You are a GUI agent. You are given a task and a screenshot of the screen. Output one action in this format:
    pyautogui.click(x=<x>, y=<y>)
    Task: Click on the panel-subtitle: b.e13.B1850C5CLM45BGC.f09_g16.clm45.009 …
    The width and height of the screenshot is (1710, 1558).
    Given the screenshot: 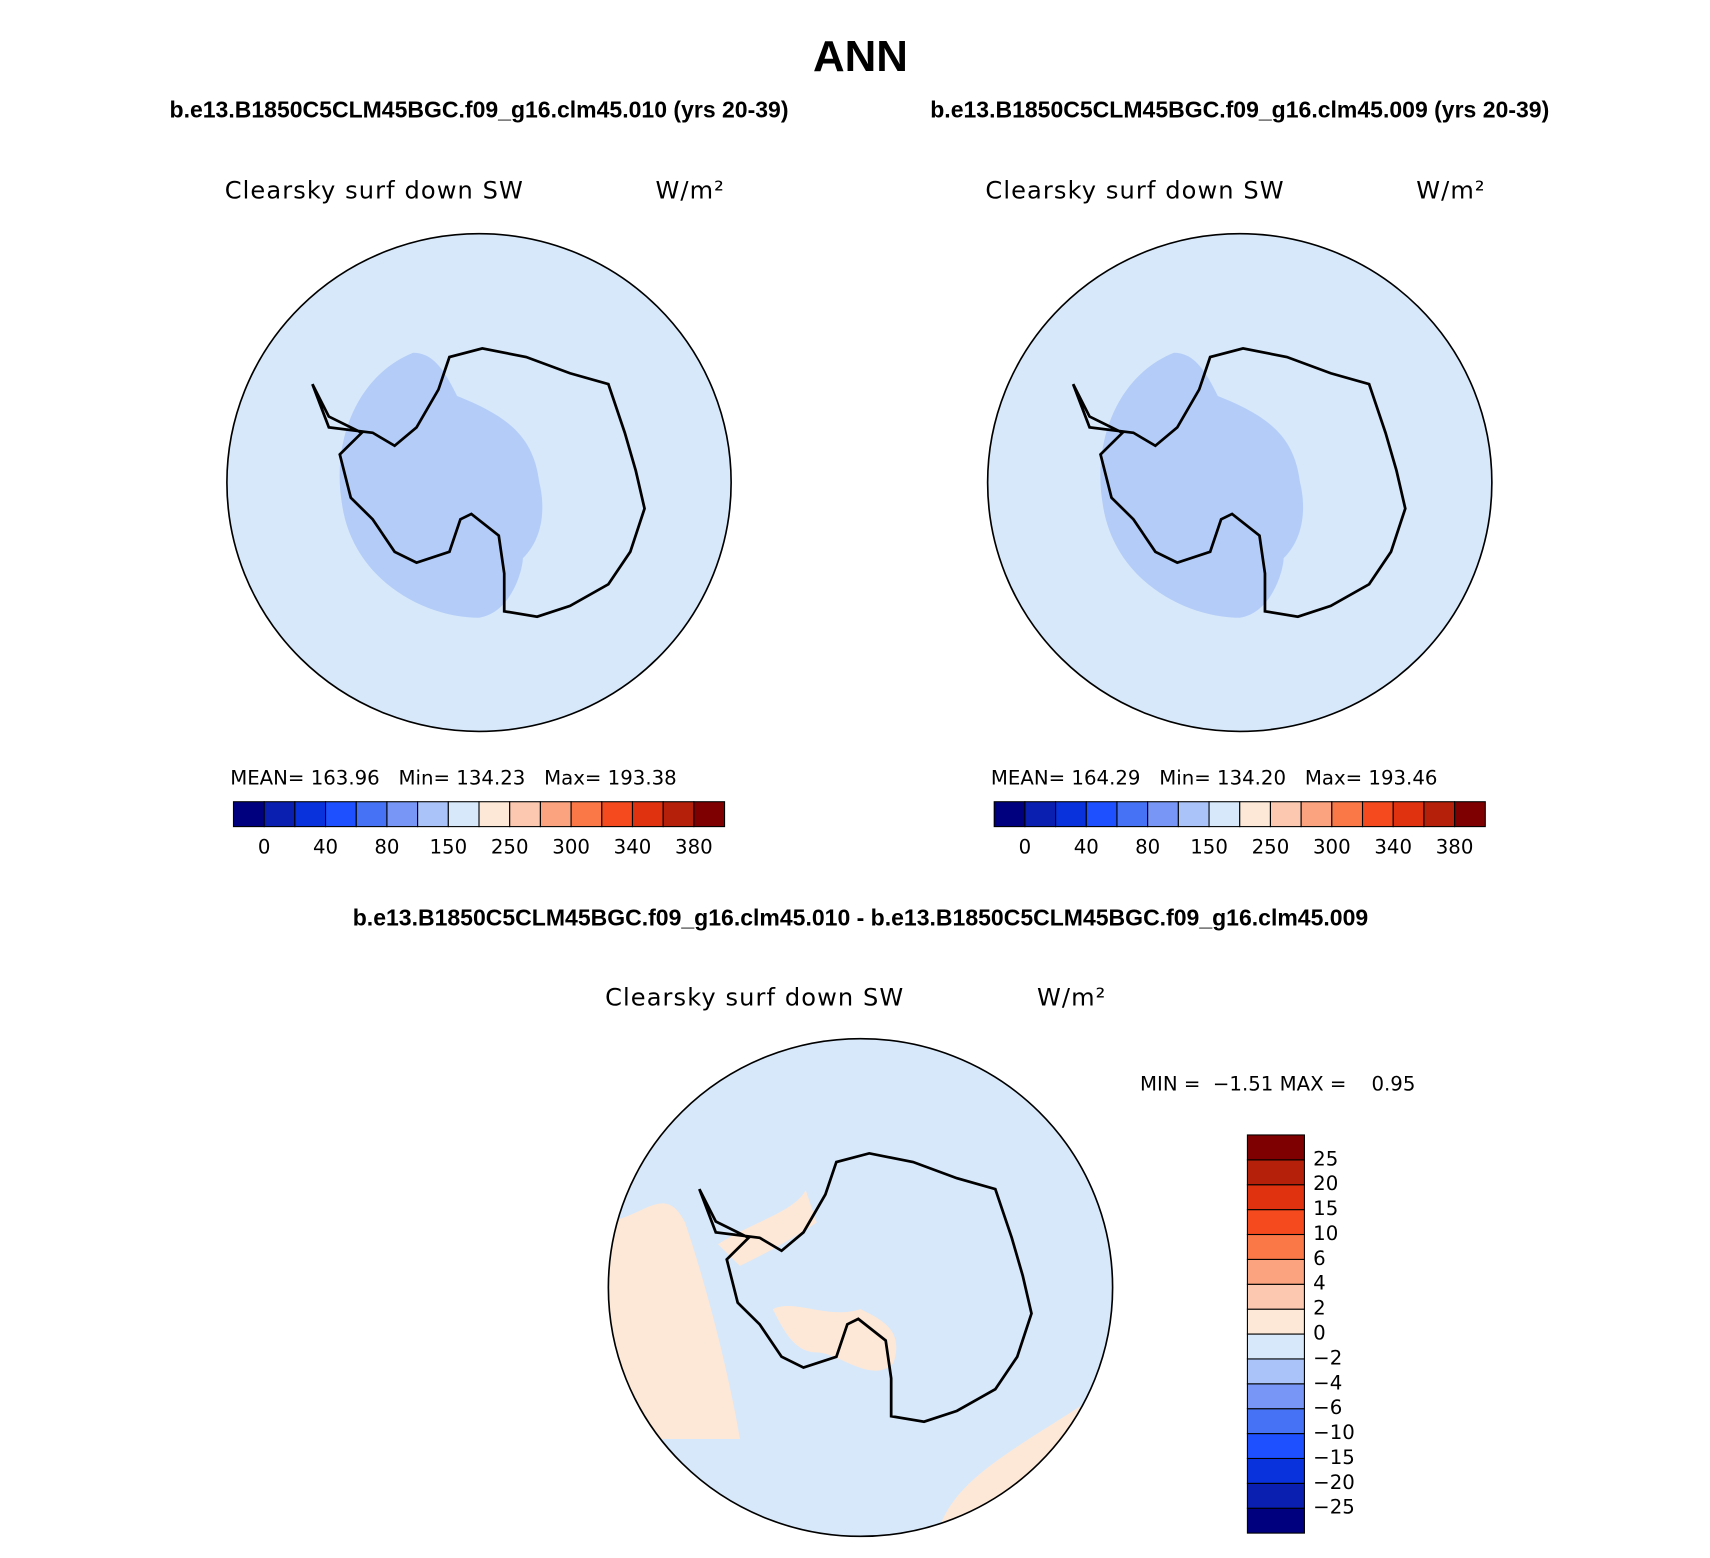 What is the action you would take?
    pyautogui.click(x=1239, y=110)
    